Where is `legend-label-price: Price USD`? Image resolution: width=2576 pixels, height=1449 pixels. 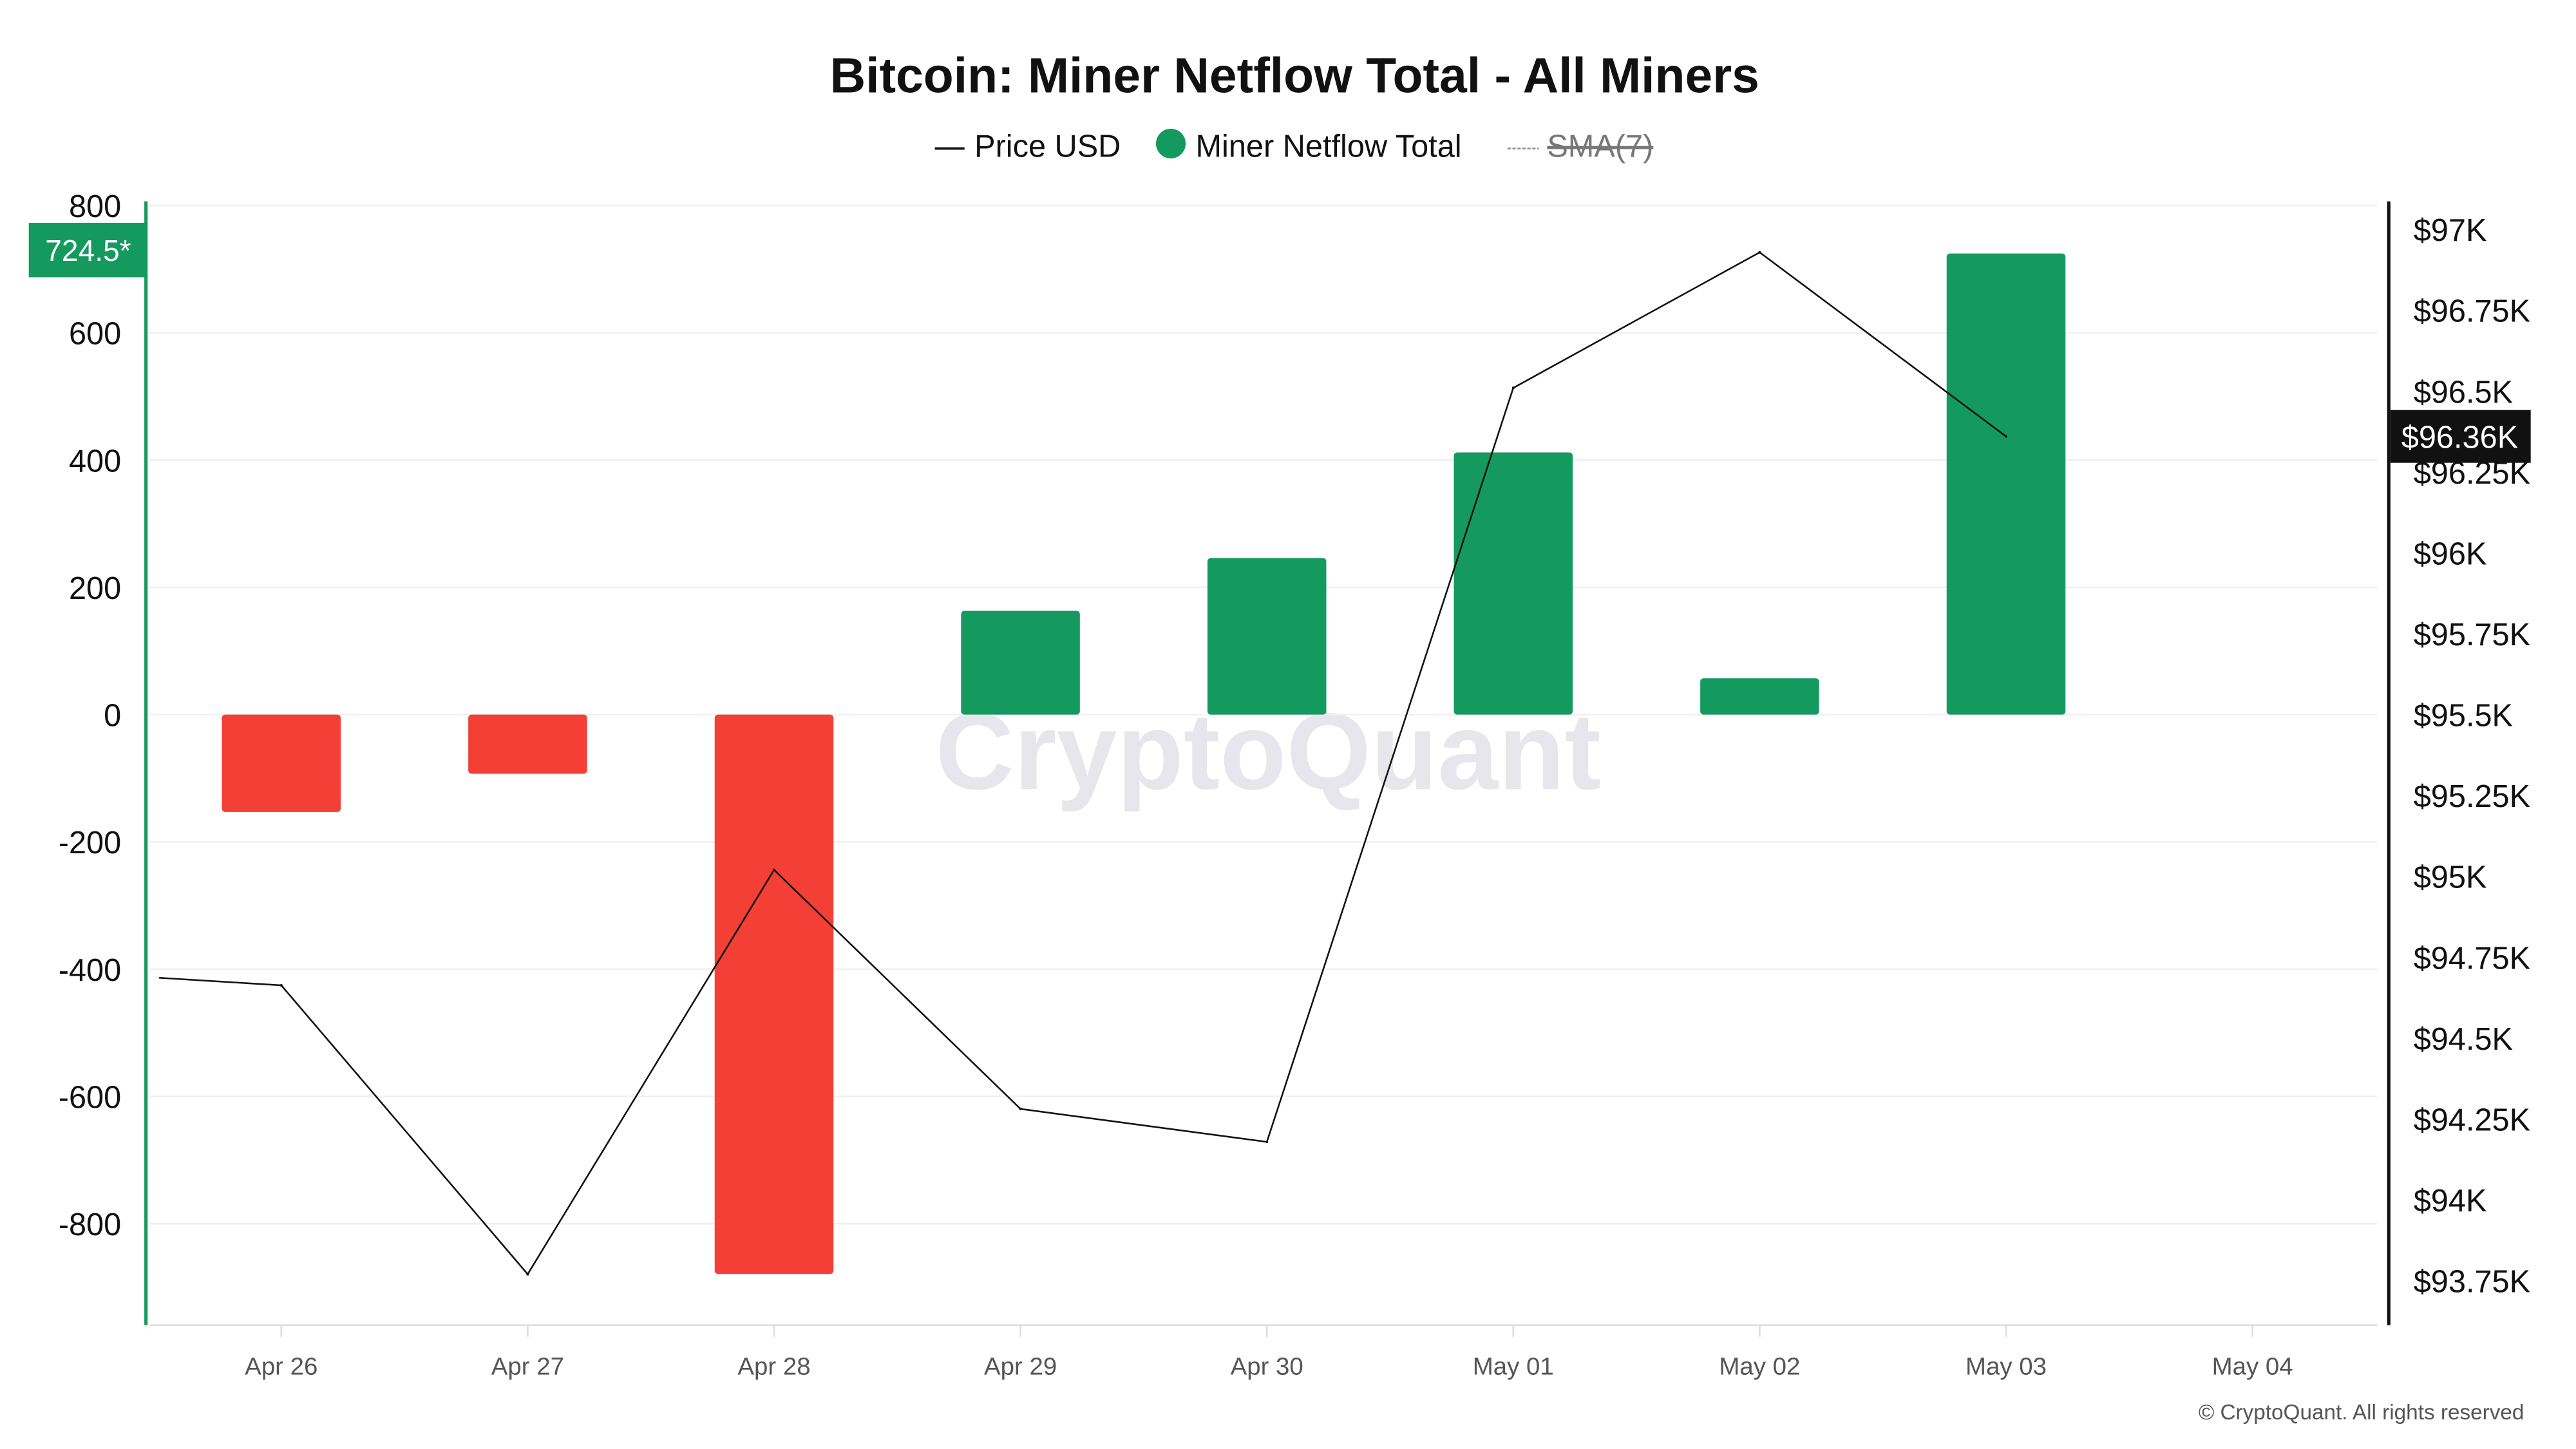
legend-label-price: Price USD is located at coordinates (1047, 147).